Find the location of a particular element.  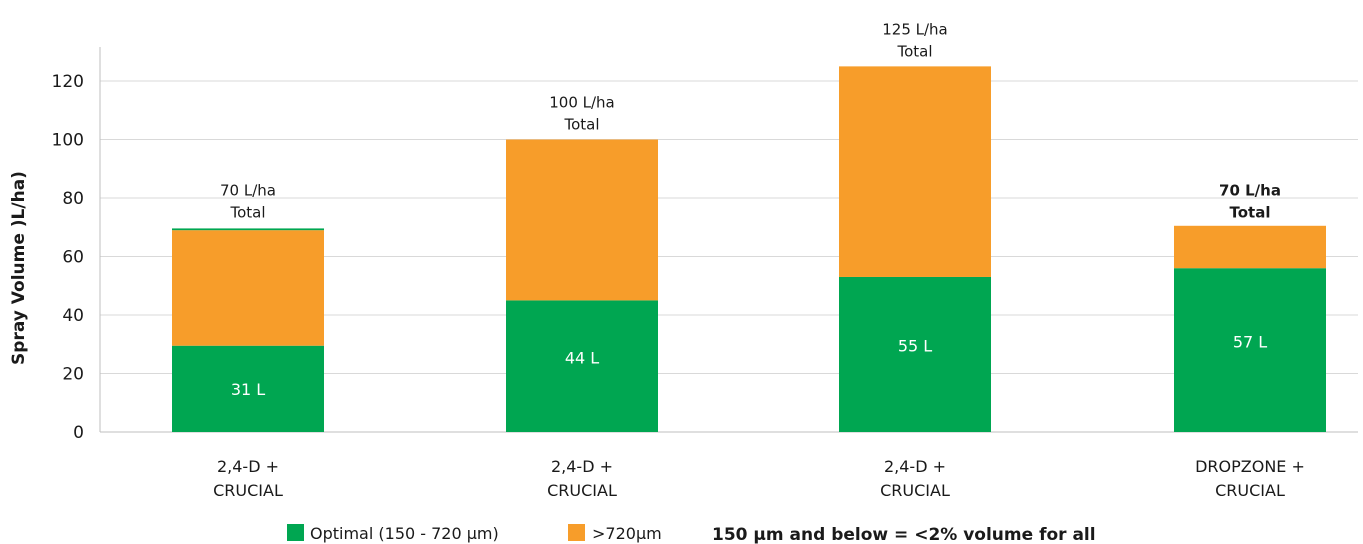

bar-top-segment is located at coordinates (248, 229).